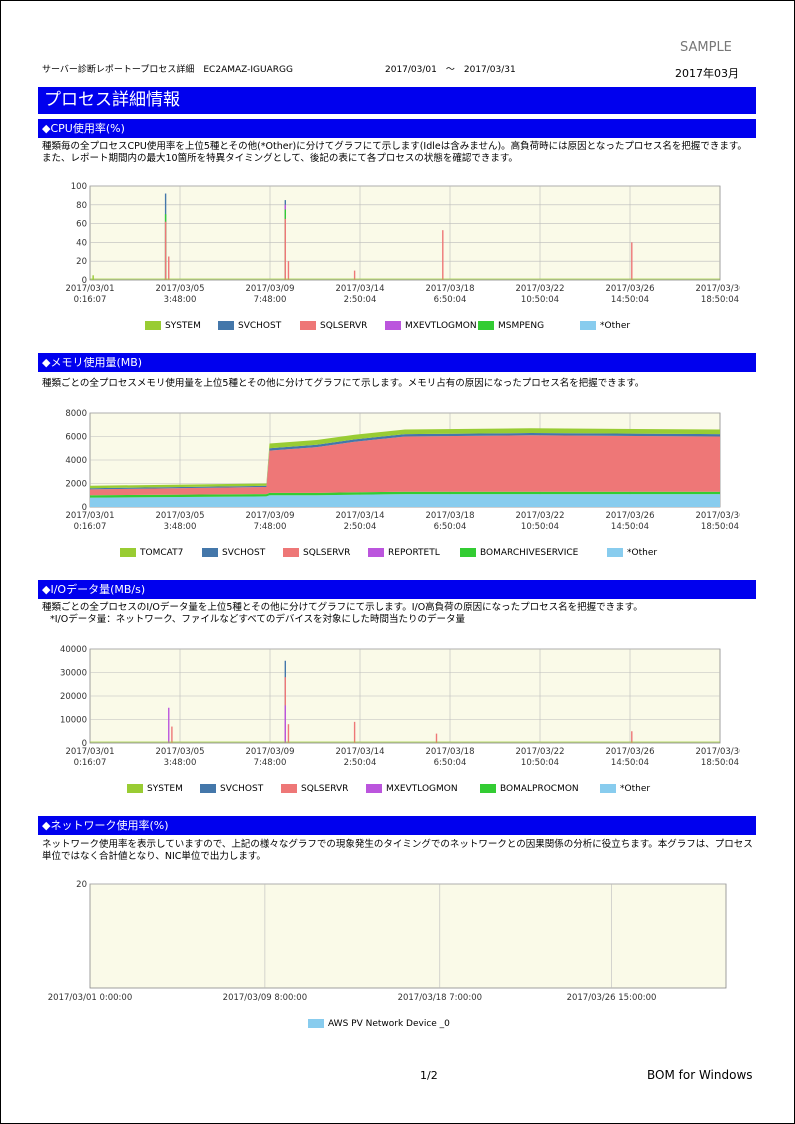  I want to click on brand-name: BOM for Windows, so click(700, 1075).